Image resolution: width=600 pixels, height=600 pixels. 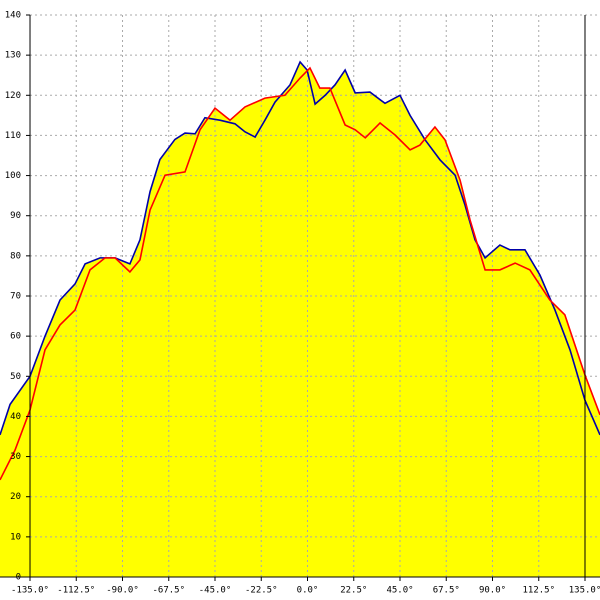 I want to click on y-tick-label: 130, so click(x=13, y=56).